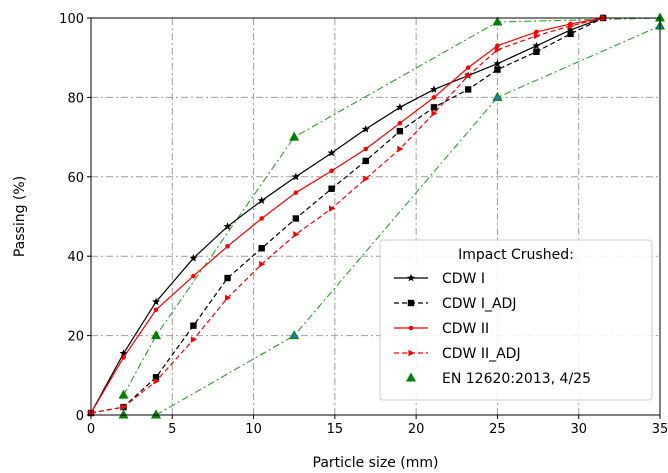 This screenshot has width=668, height=473. I want to click on legend-entry: CDW I_ADJ, so click(455, 304).